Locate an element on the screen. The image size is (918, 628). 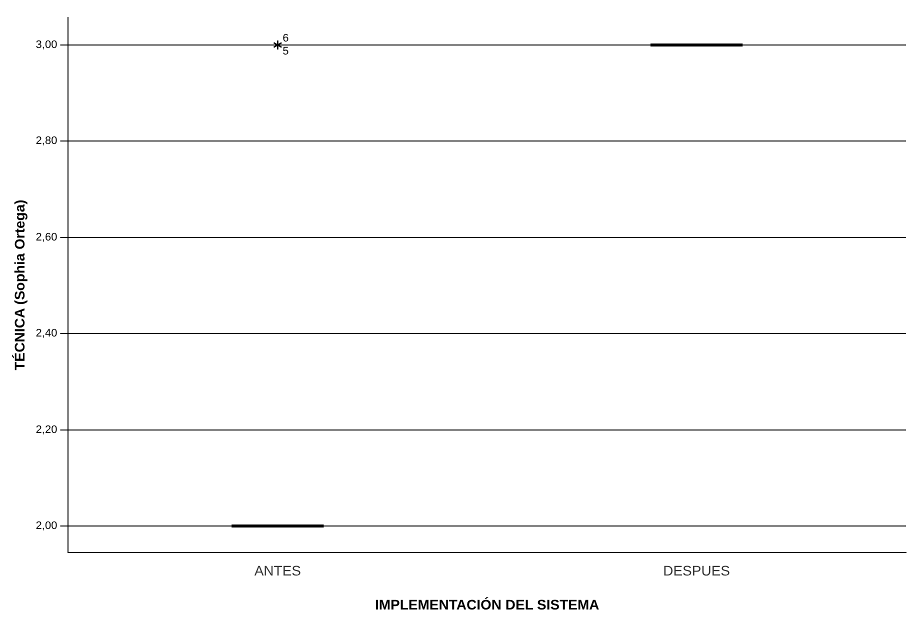
y-tick-label: 2,60 is located at coordinates (47, 237).